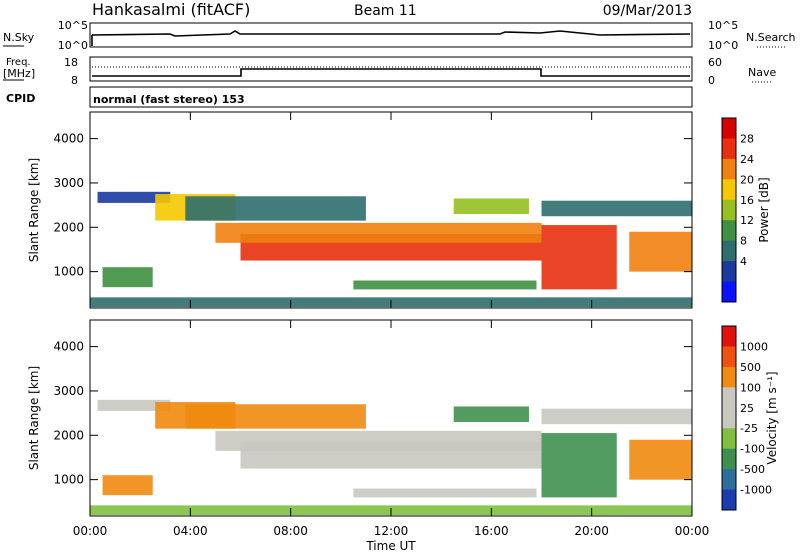 The width and height of the screenshot is (800, 554). I want to click on nsky-tick-bottom: 10^0, so click(73, 45).